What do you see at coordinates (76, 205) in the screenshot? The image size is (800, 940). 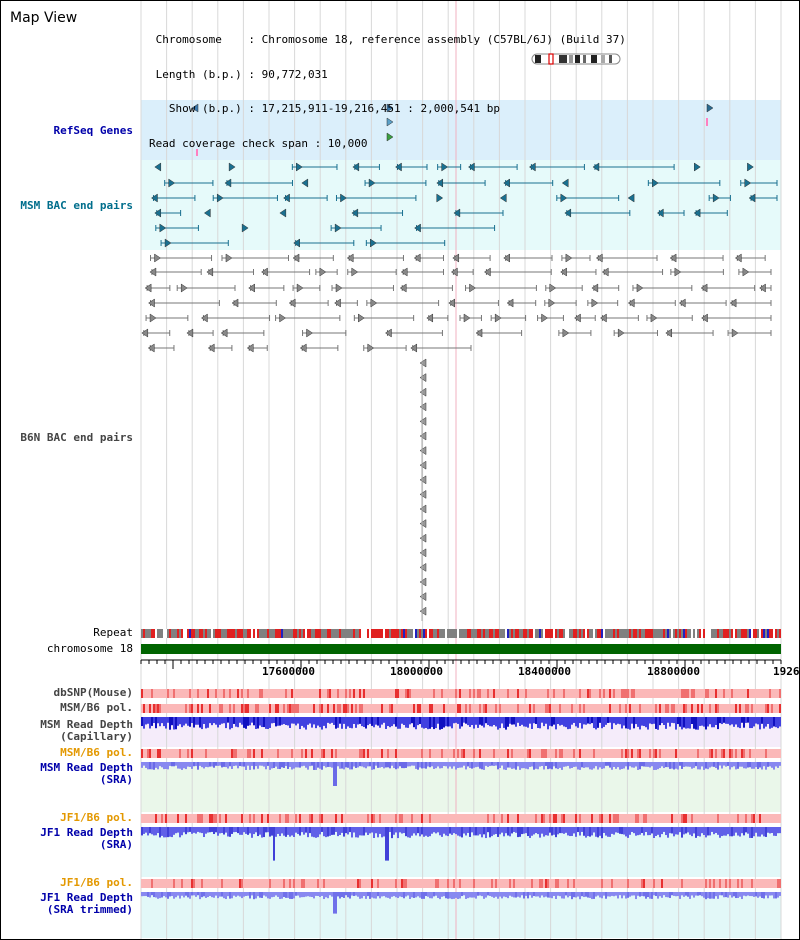 I see `label-msm-bac-end-pairs: MSM BAC end pairs` at bounding box center [76, 205].